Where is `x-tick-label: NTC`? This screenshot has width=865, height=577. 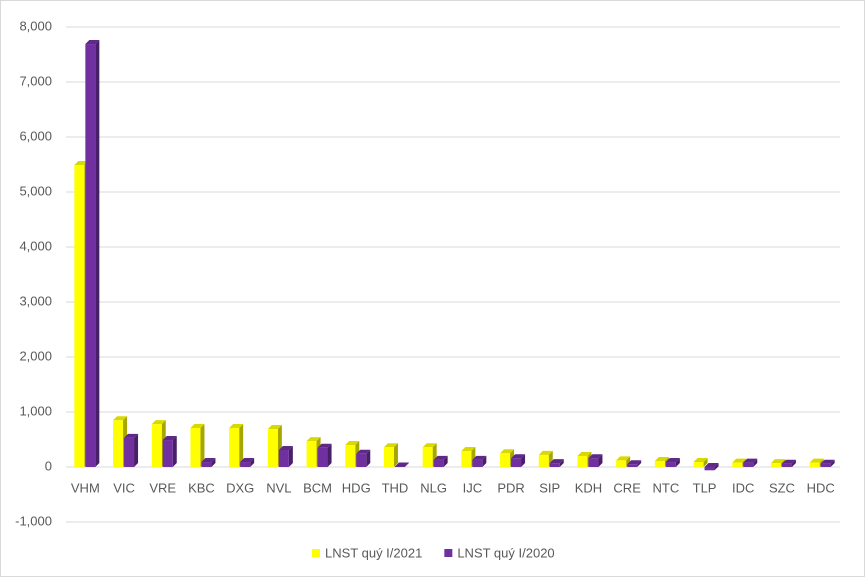 x-tick-label: NTC is located at coordinates (665, 487).